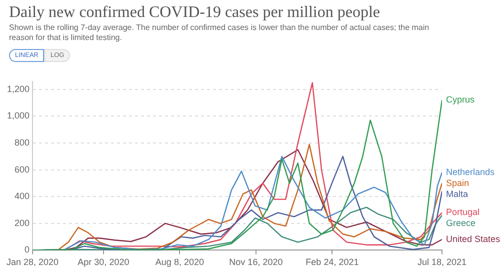  Describe the element at coordinates (22, 143) in the screenshot. I see `y-tick-label: 800` at that location.